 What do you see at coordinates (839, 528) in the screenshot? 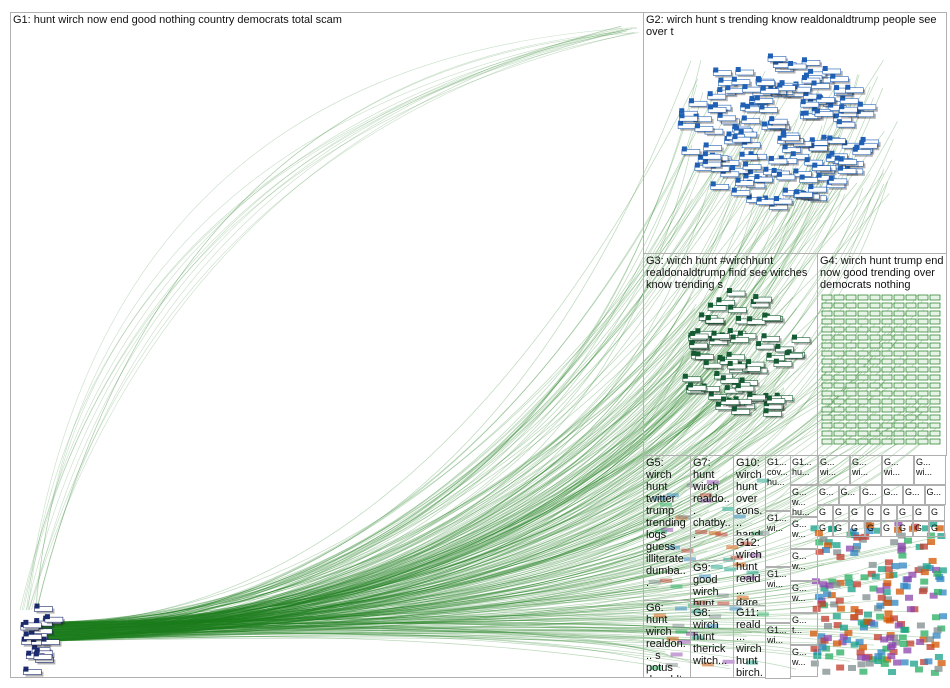
I see `group-label: G` at bounding box center [839, 528].